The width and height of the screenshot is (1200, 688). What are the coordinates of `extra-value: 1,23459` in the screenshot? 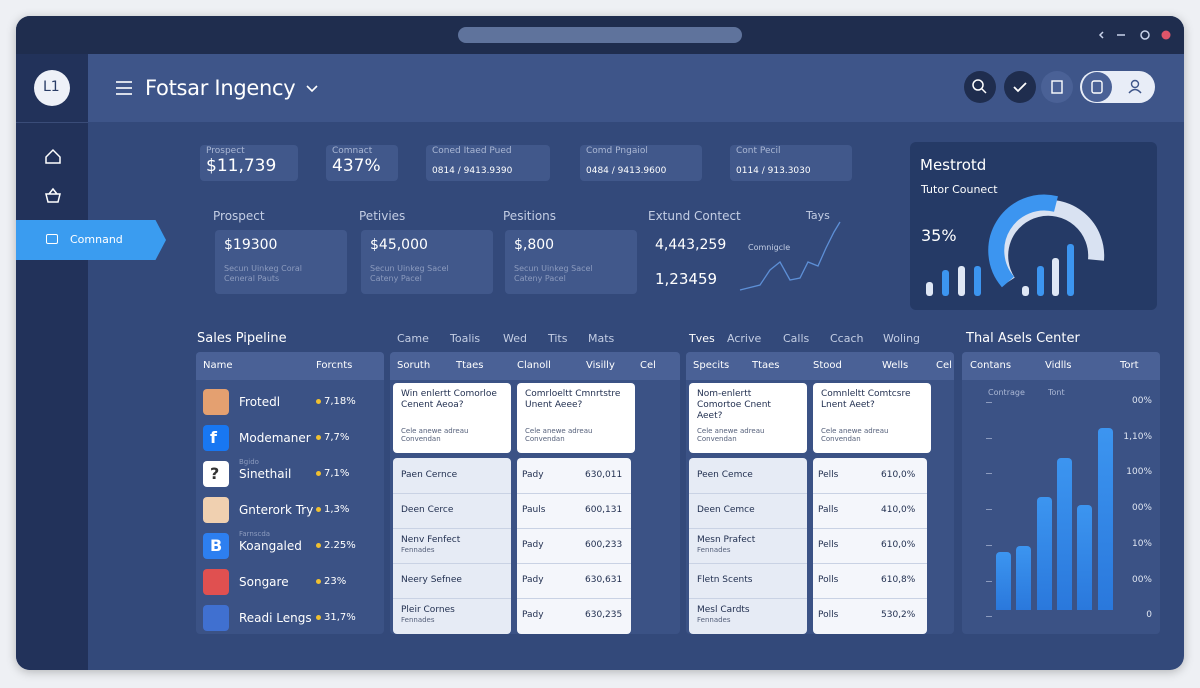 It's located at (686, 279).